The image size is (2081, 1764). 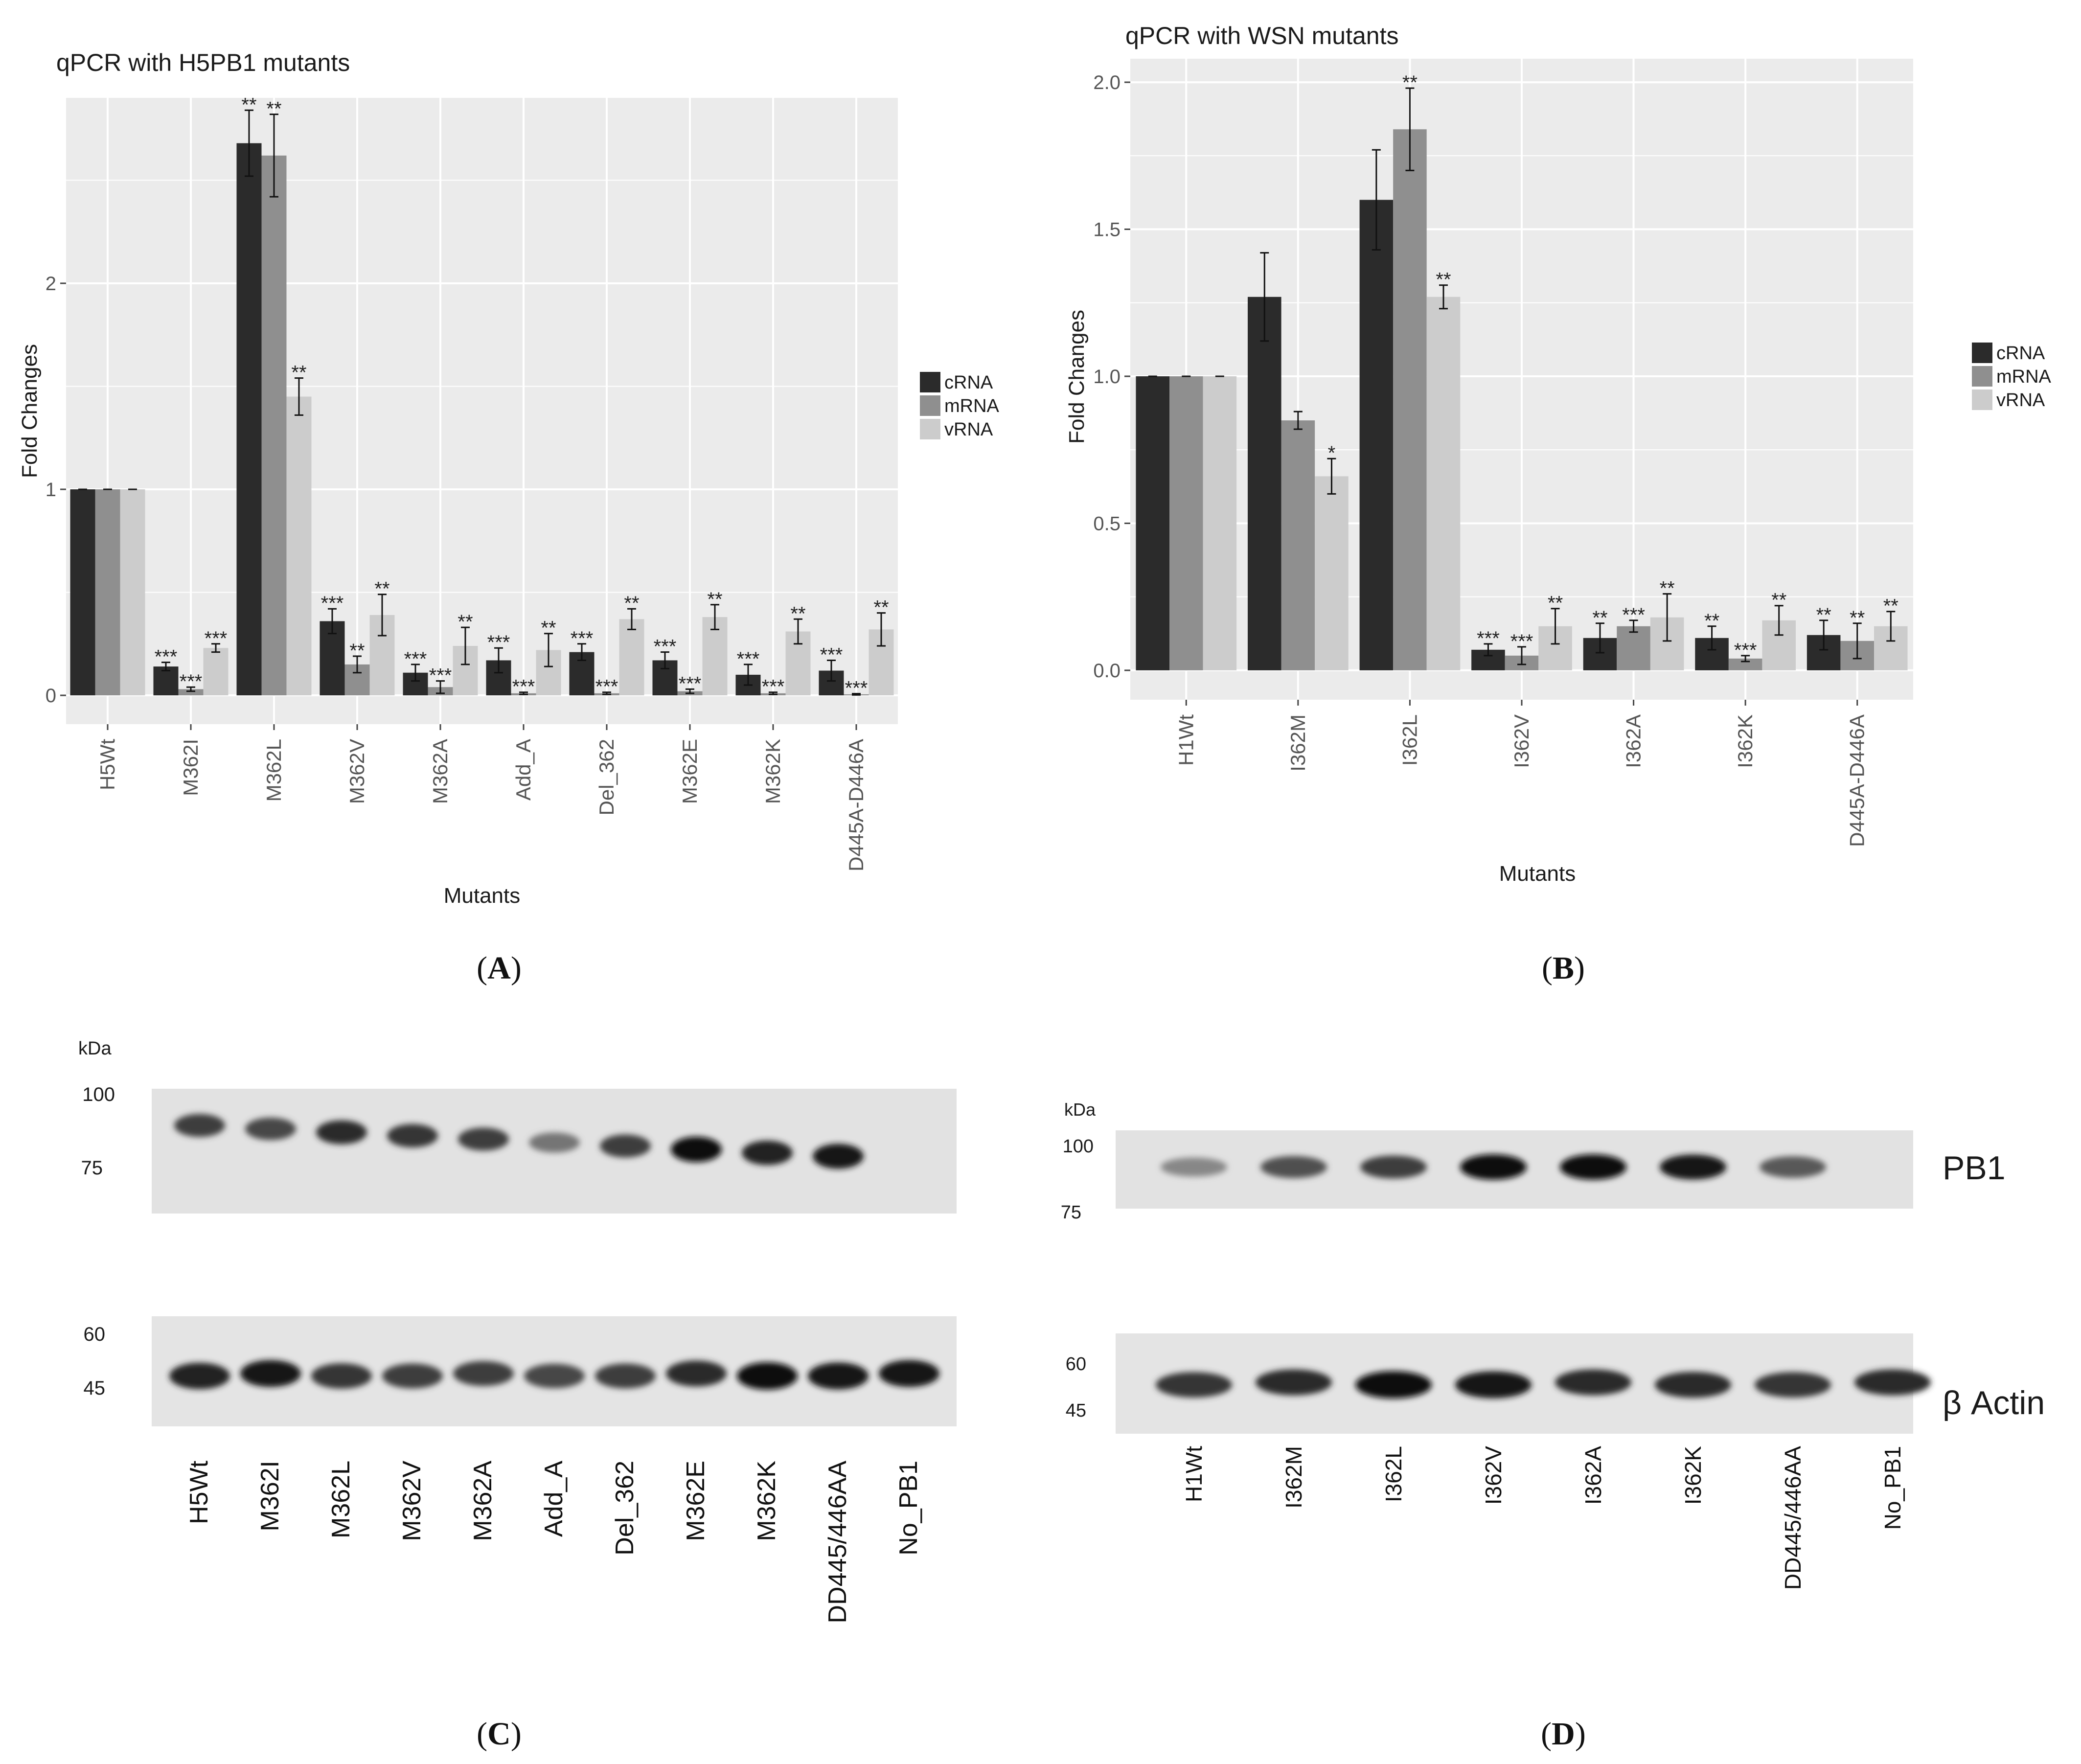 What do you see at coordinates (107, 592) in the screenshot?
I see `a-bar-mrna` at bounding box center [107, 592].